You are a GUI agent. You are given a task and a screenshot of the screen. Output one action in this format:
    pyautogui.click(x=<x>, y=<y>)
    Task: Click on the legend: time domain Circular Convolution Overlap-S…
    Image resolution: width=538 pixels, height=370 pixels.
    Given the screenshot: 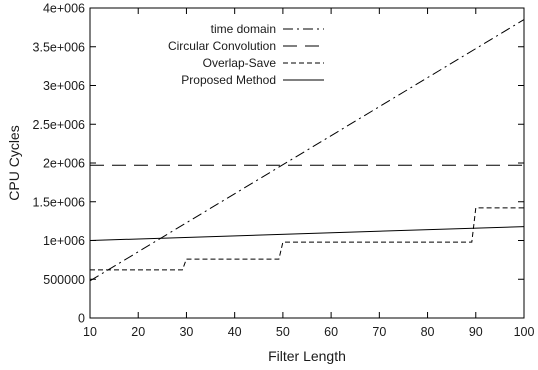 What is the action you would take?
    pyautogui.click(x=246, y=54)
    